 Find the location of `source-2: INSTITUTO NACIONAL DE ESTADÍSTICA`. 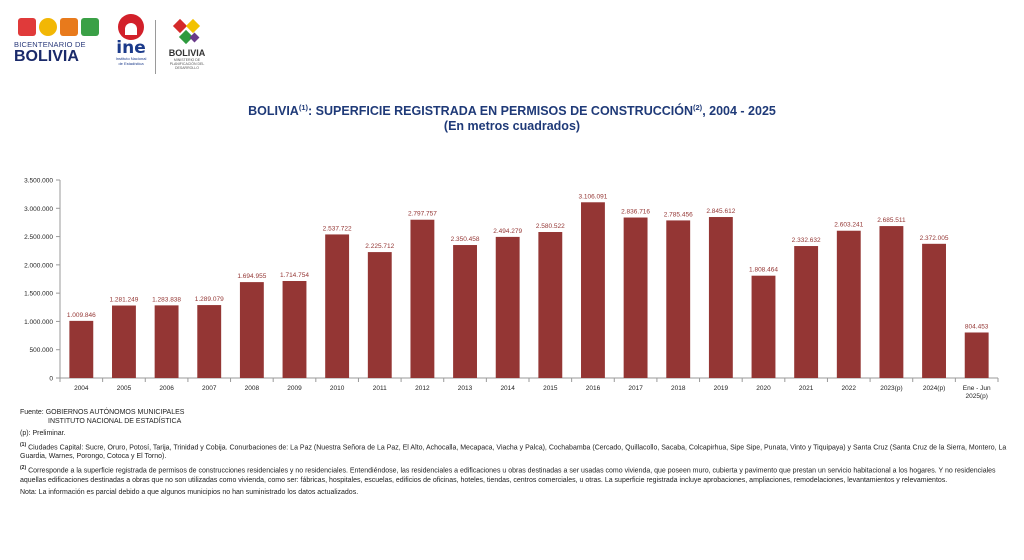

source-2: INSTITUTO NACIONAL DE ESTADÍSTICA is located at coordinates (115, 421).